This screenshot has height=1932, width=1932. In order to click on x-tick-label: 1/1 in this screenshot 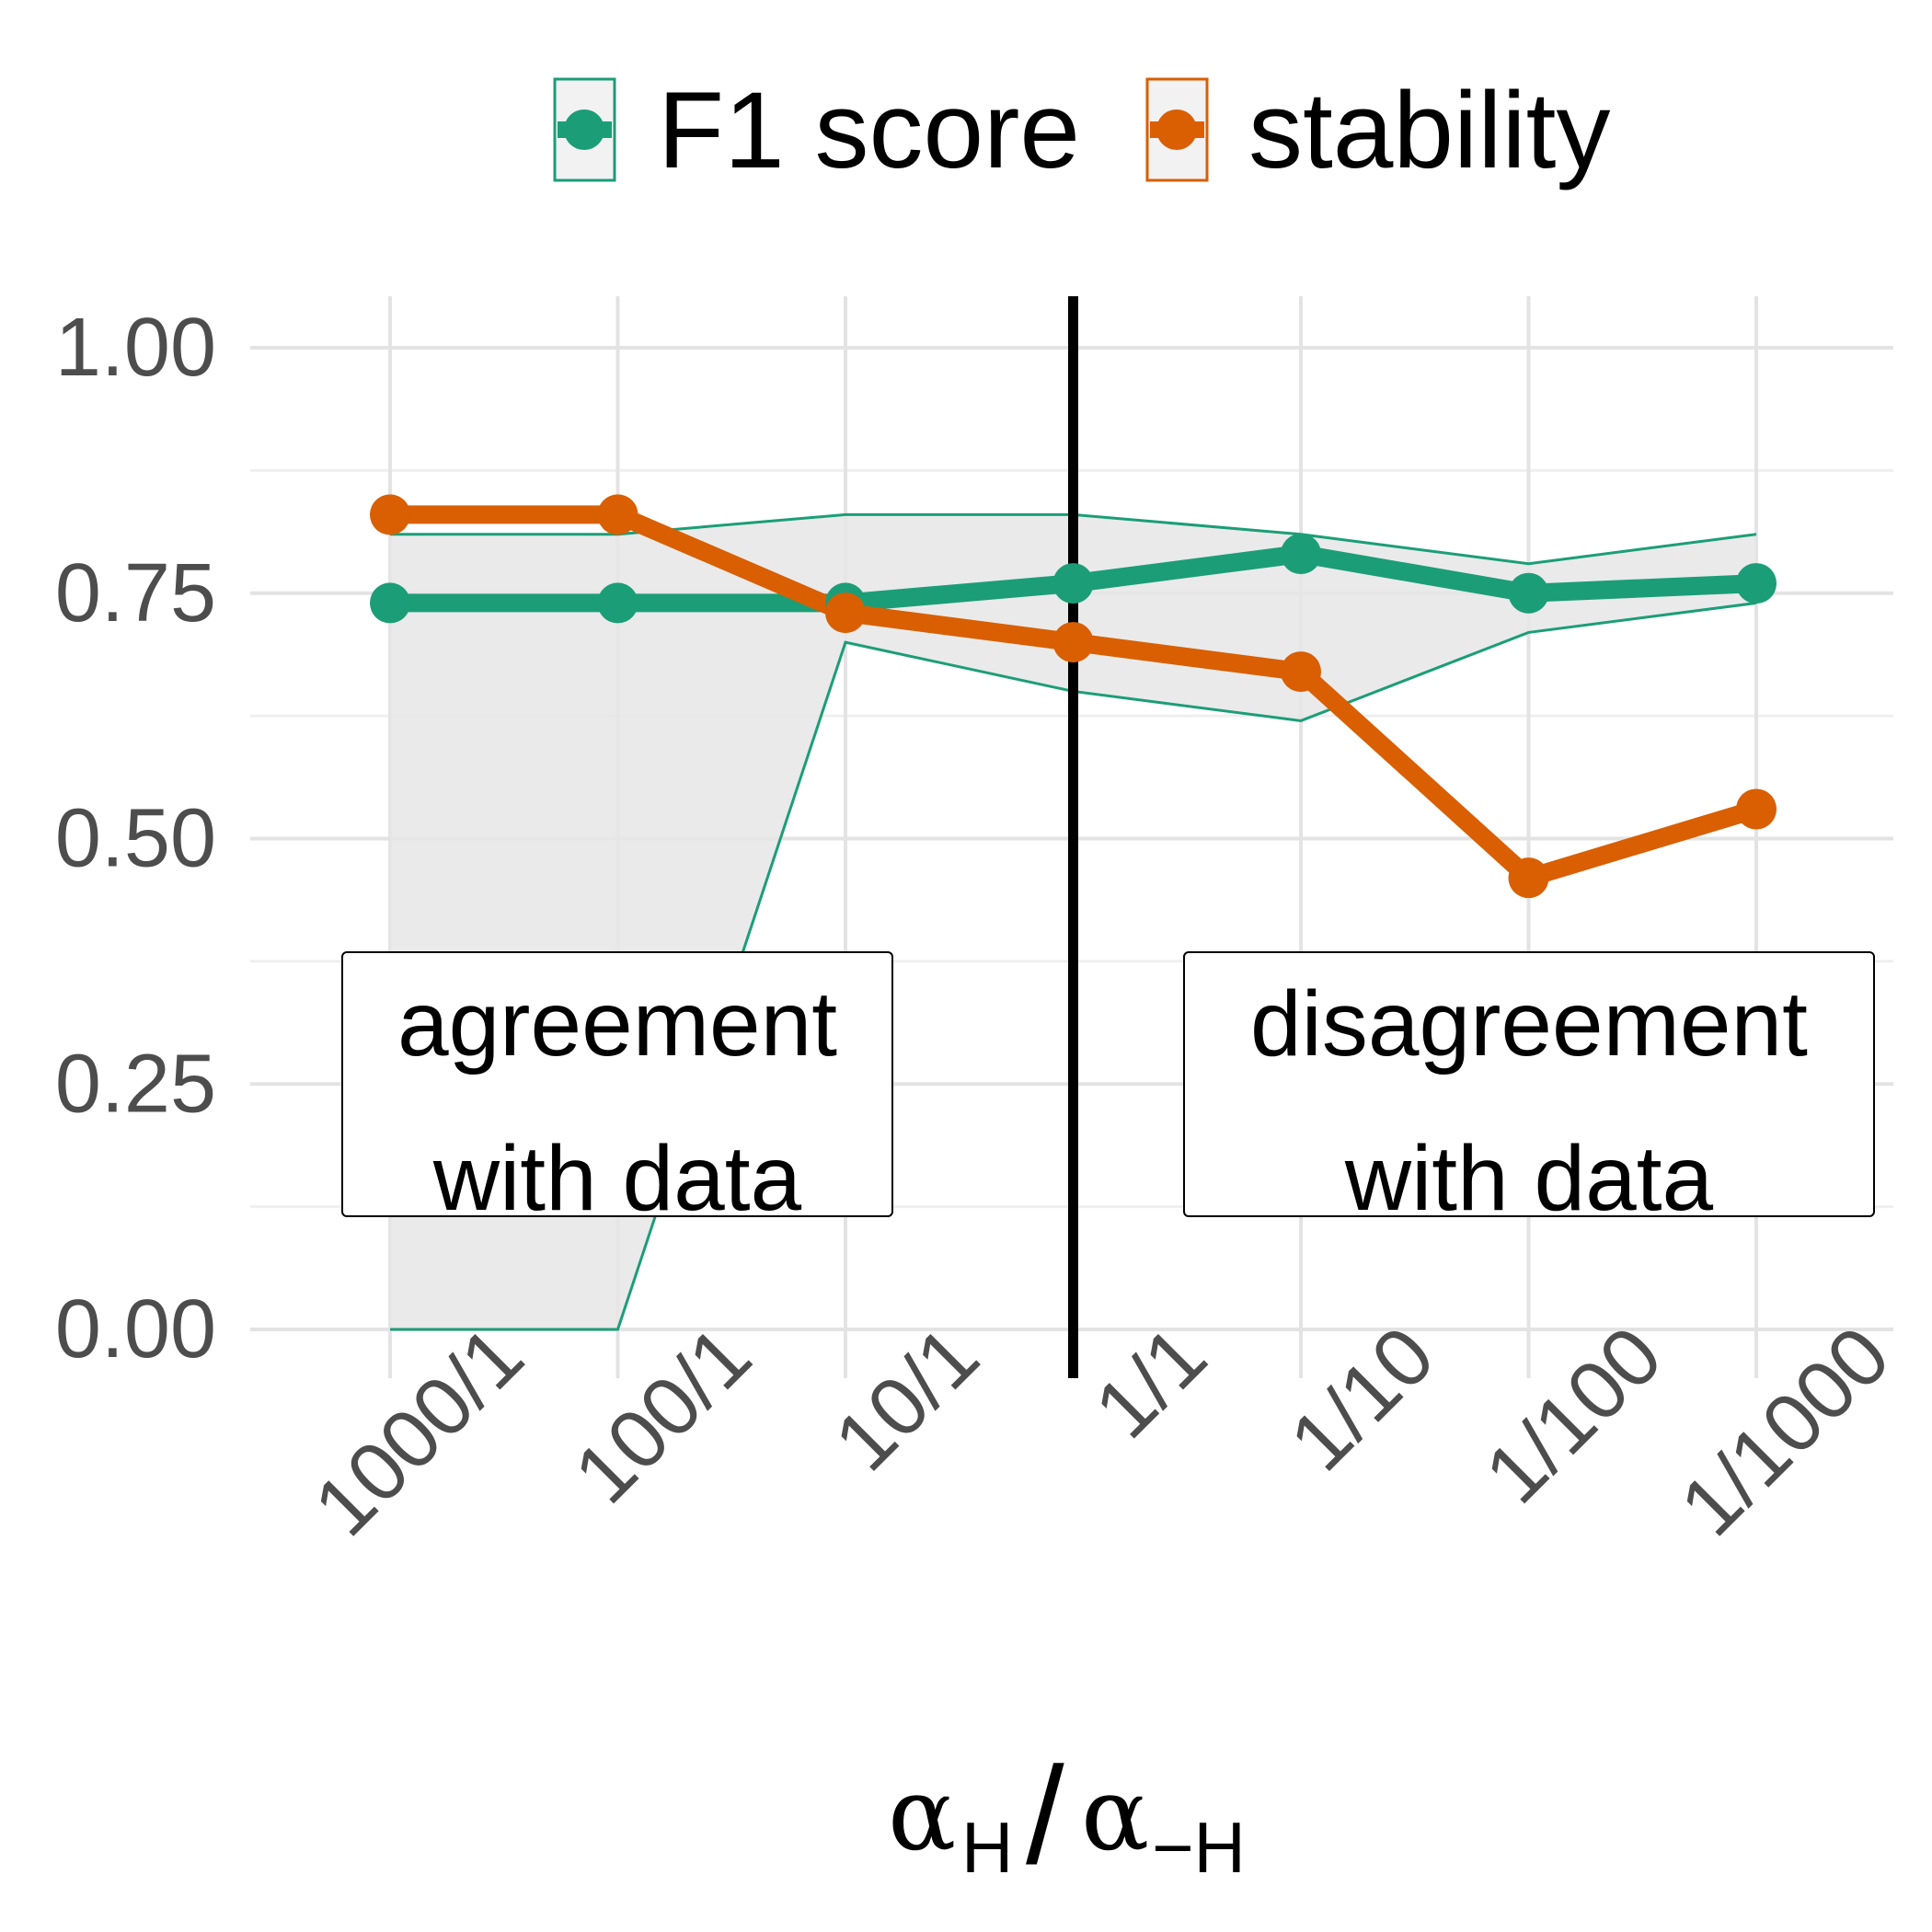, I will do `click(1150, 1382)`.